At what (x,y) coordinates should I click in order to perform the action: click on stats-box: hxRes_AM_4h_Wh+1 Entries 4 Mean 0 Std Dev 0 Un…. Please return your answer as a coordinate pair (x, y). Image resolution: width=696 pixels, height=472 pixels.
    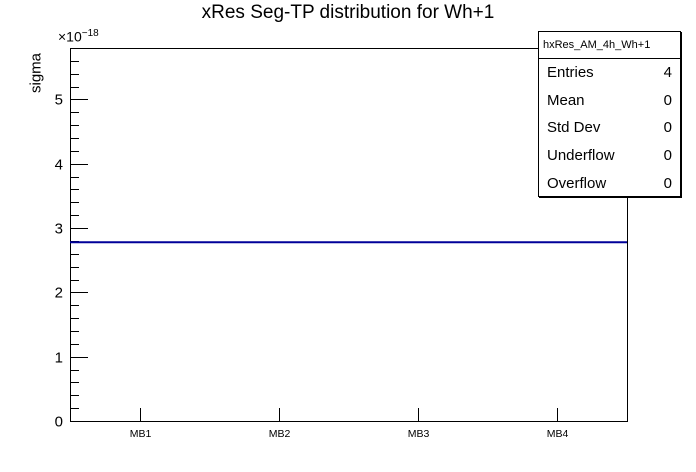
    Looking at the image, I should click on (609, 114).